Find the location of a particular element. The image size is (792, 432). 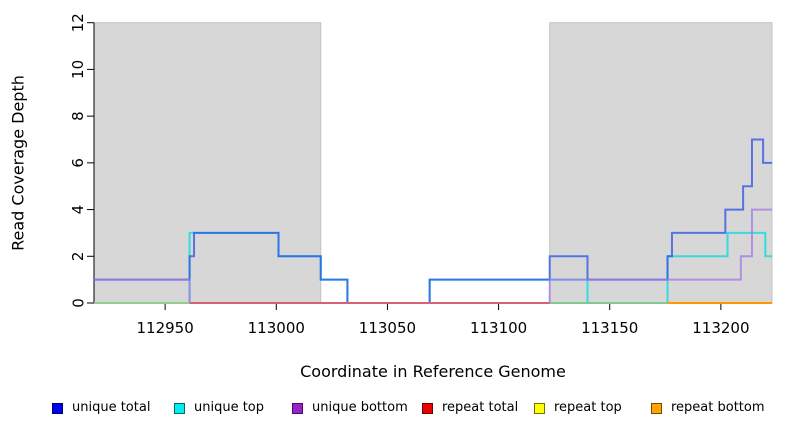

legend-label: unique bottom is located at coordinates (360, 407).